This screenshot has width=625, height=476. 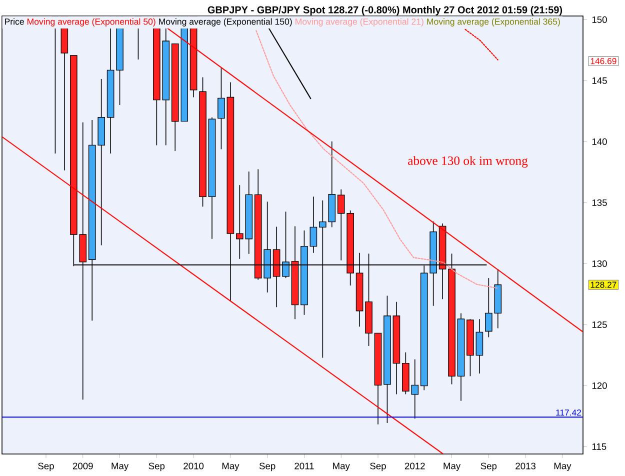 I want to click on y-tick-label: 130, so click(x=599, y=264).